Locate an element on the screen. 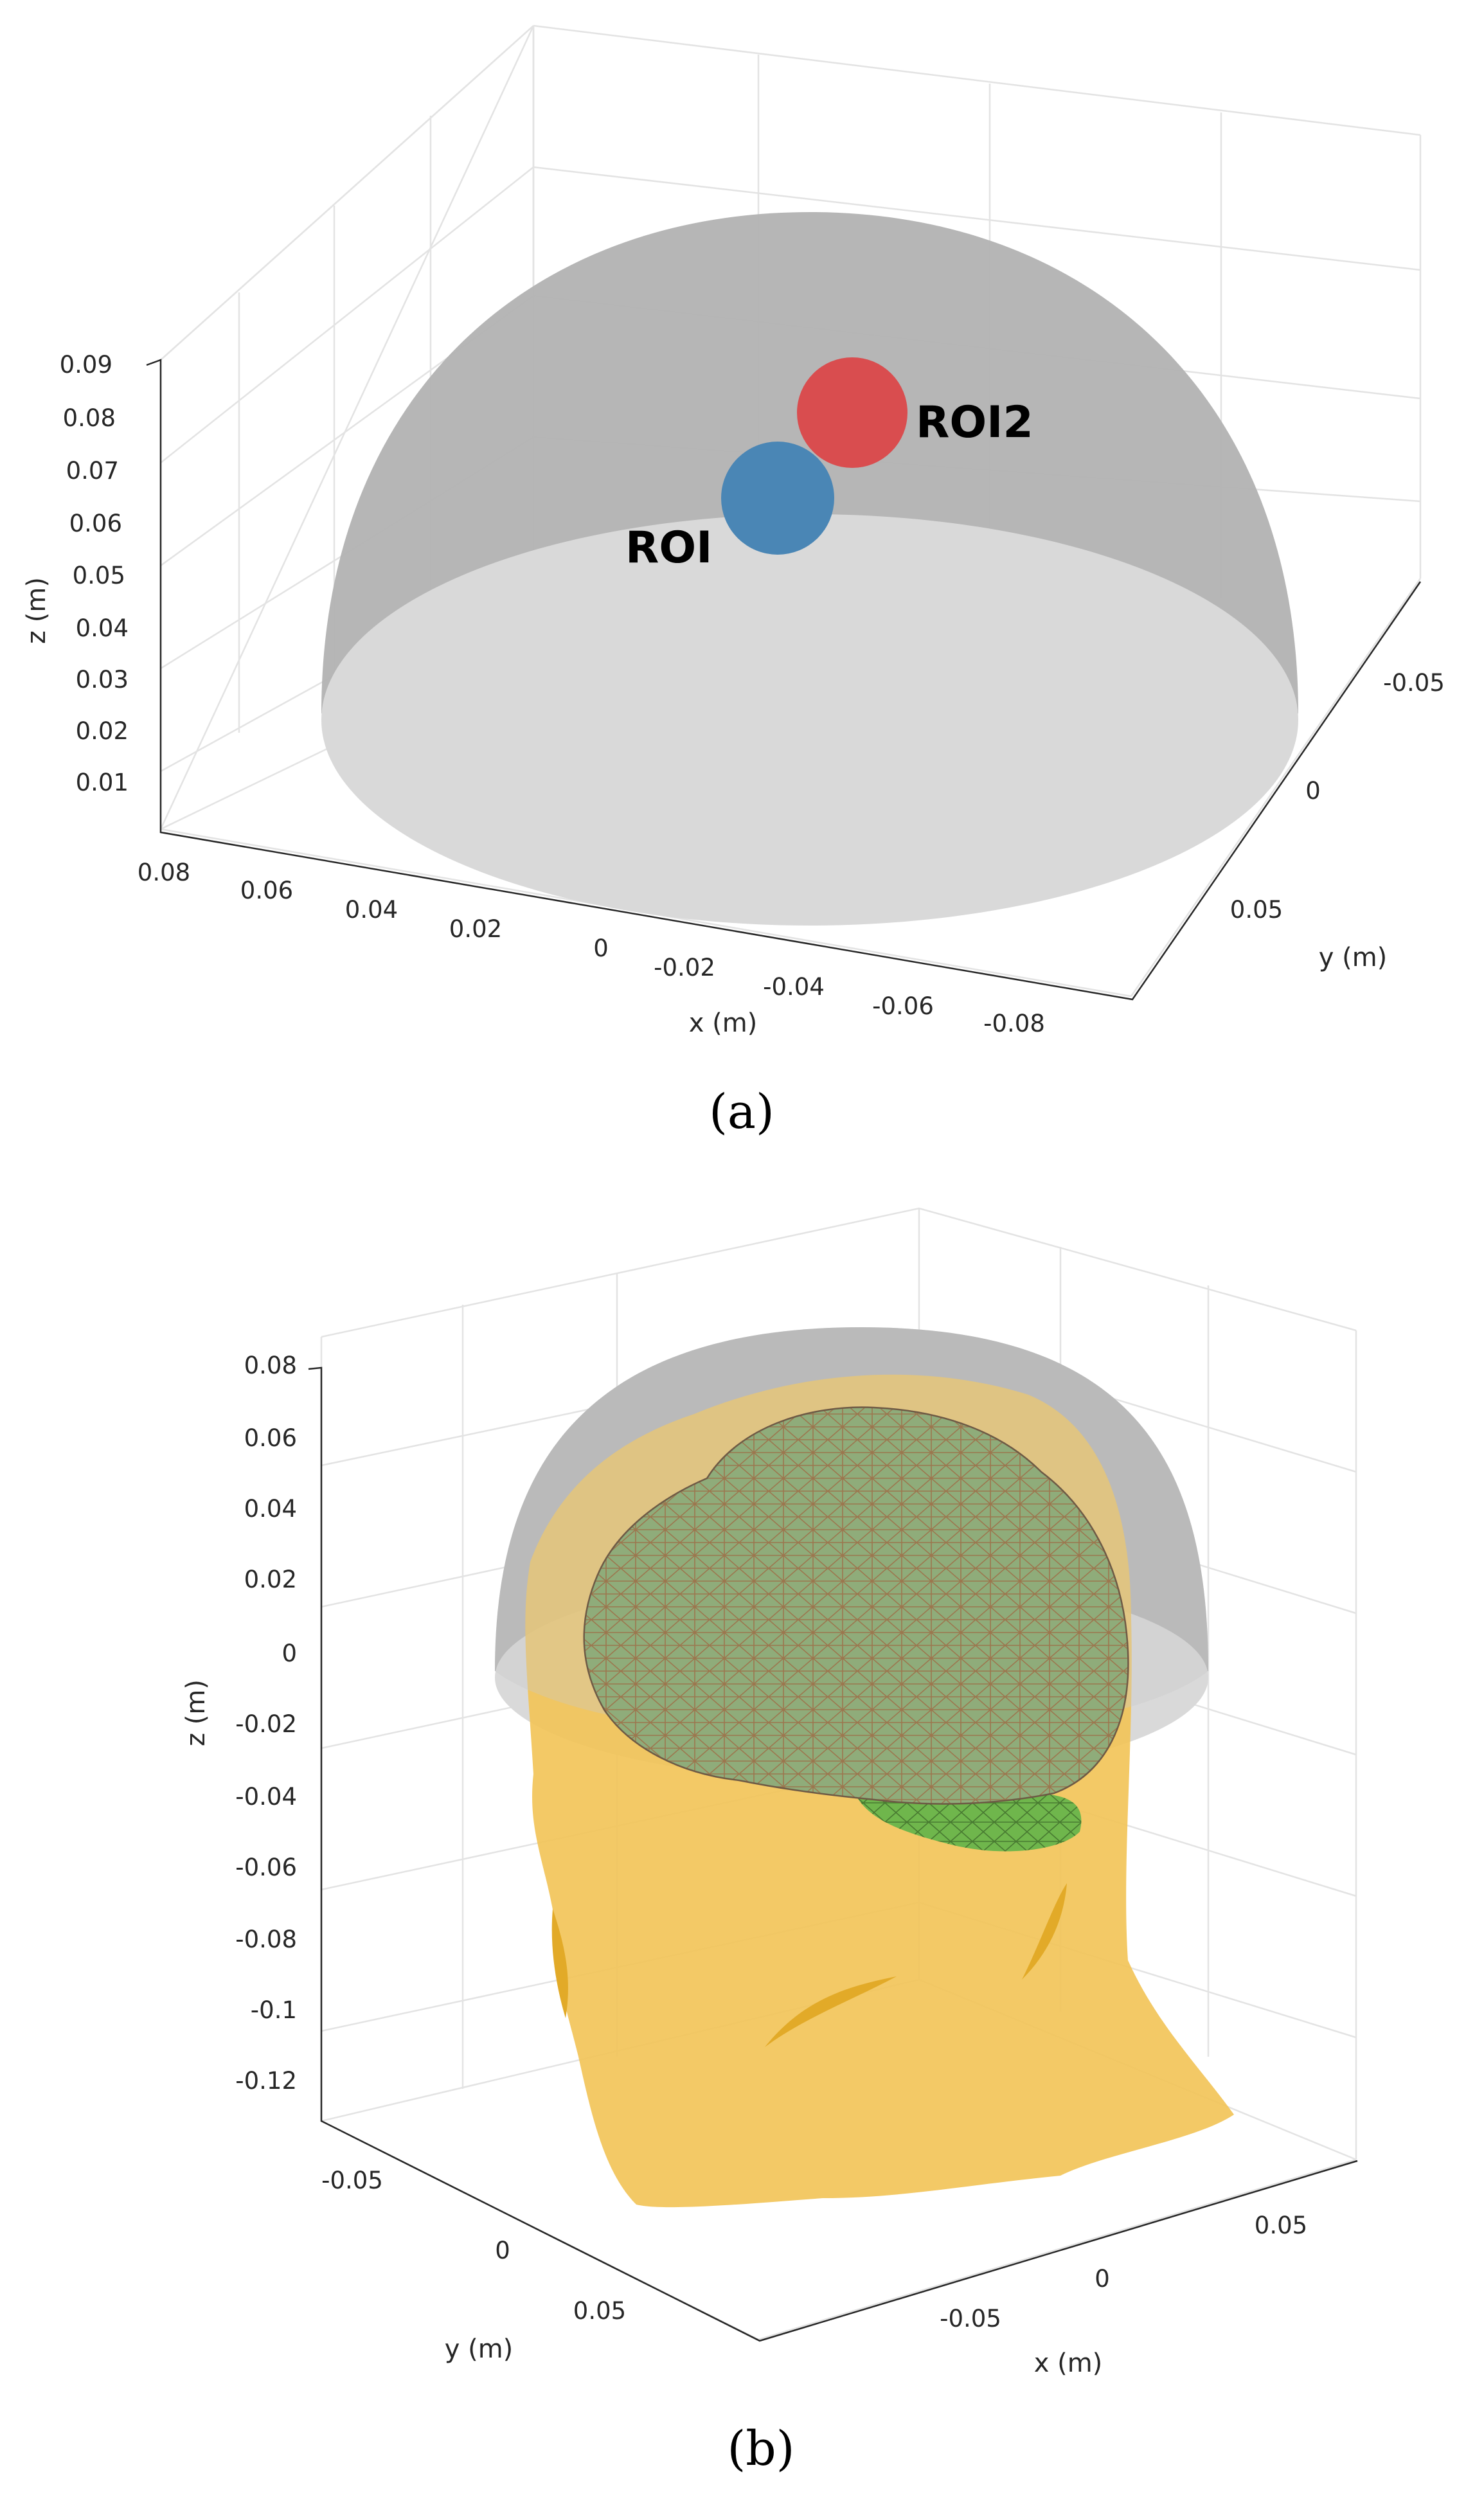  brain-mesh is located at coordinates (856, 1605).